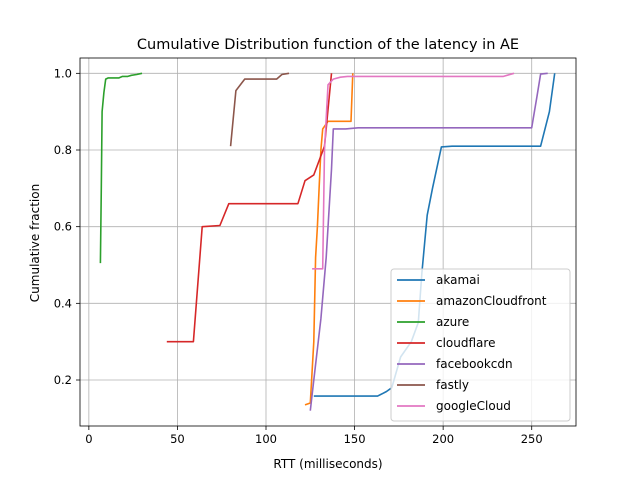 The height and width of the screenshot is (480, 640). Describe the element at coordinates (121, 168) in the screenshot. I see `series-line-azure` at that location.